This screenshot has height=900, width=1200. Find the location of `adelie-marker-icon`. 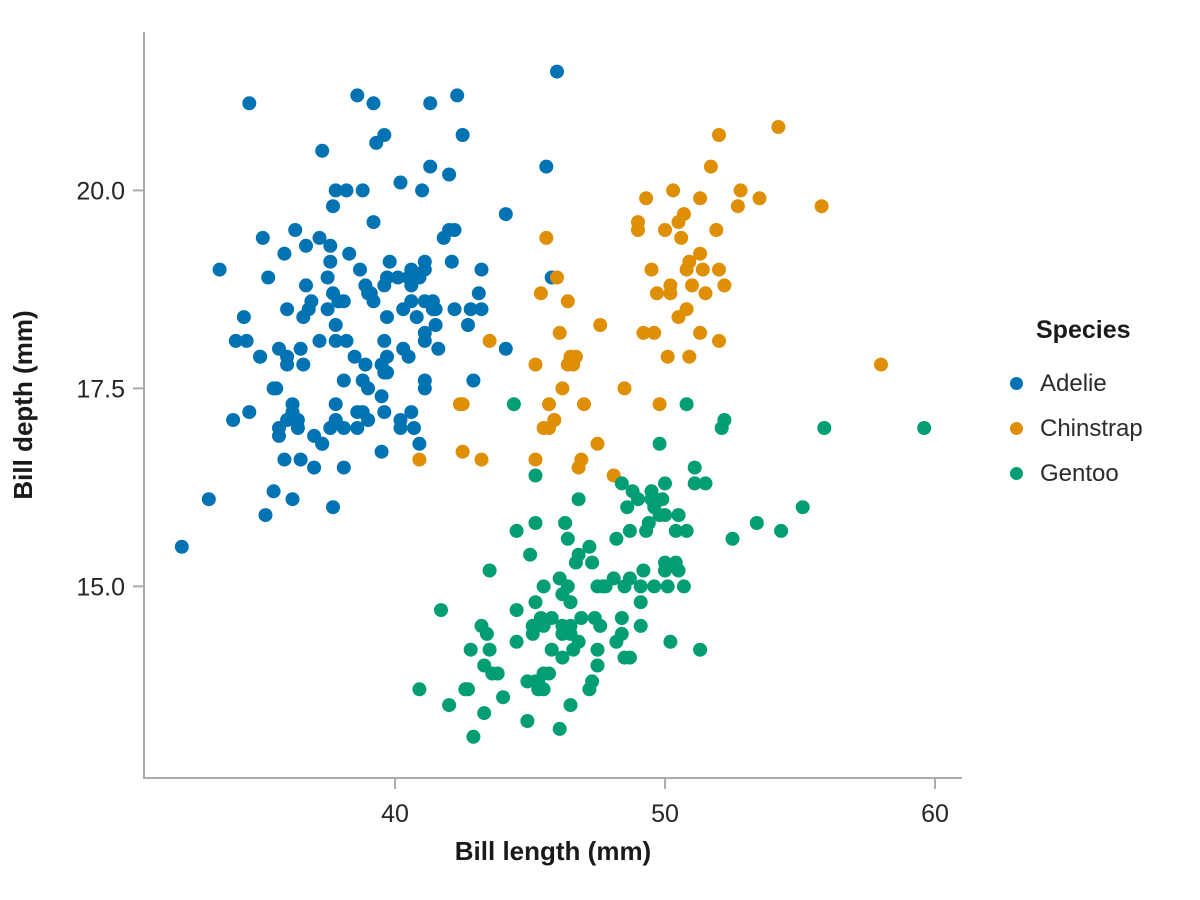

adelie-marker-icon is located at coordinates (1016, 383).